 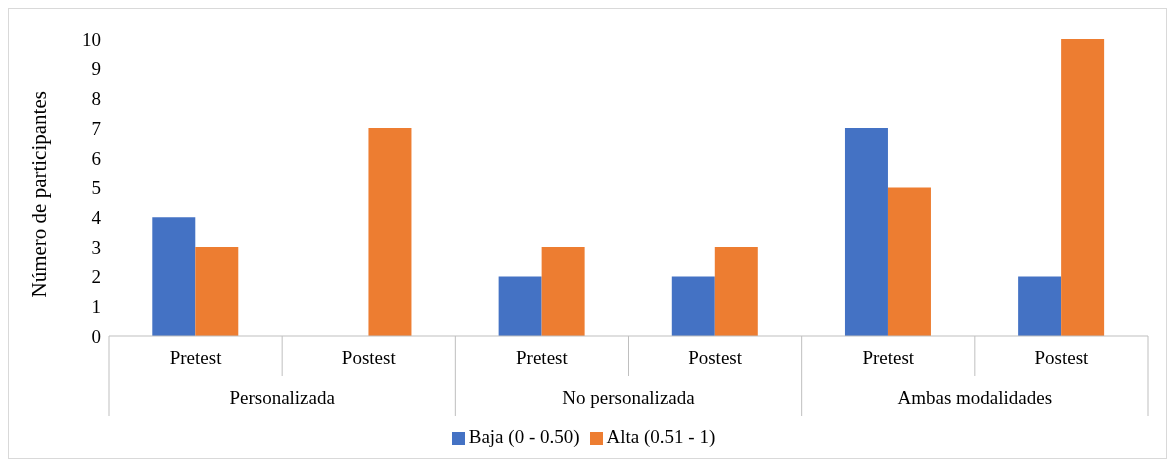 I want to click on y-tick-label: 4, so click(x=96, y=217).